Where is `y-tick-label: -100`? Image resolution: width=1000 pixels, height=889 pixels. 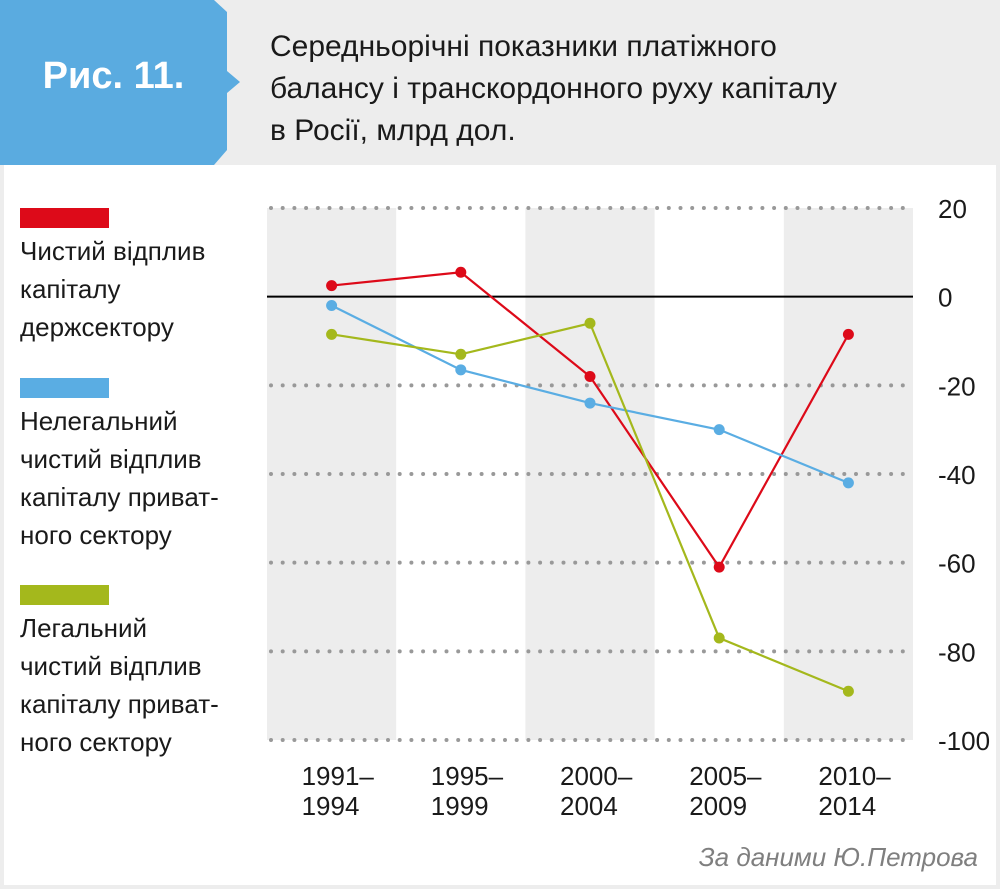 y-tick-label: -100 is located at coordinates (964, 741).